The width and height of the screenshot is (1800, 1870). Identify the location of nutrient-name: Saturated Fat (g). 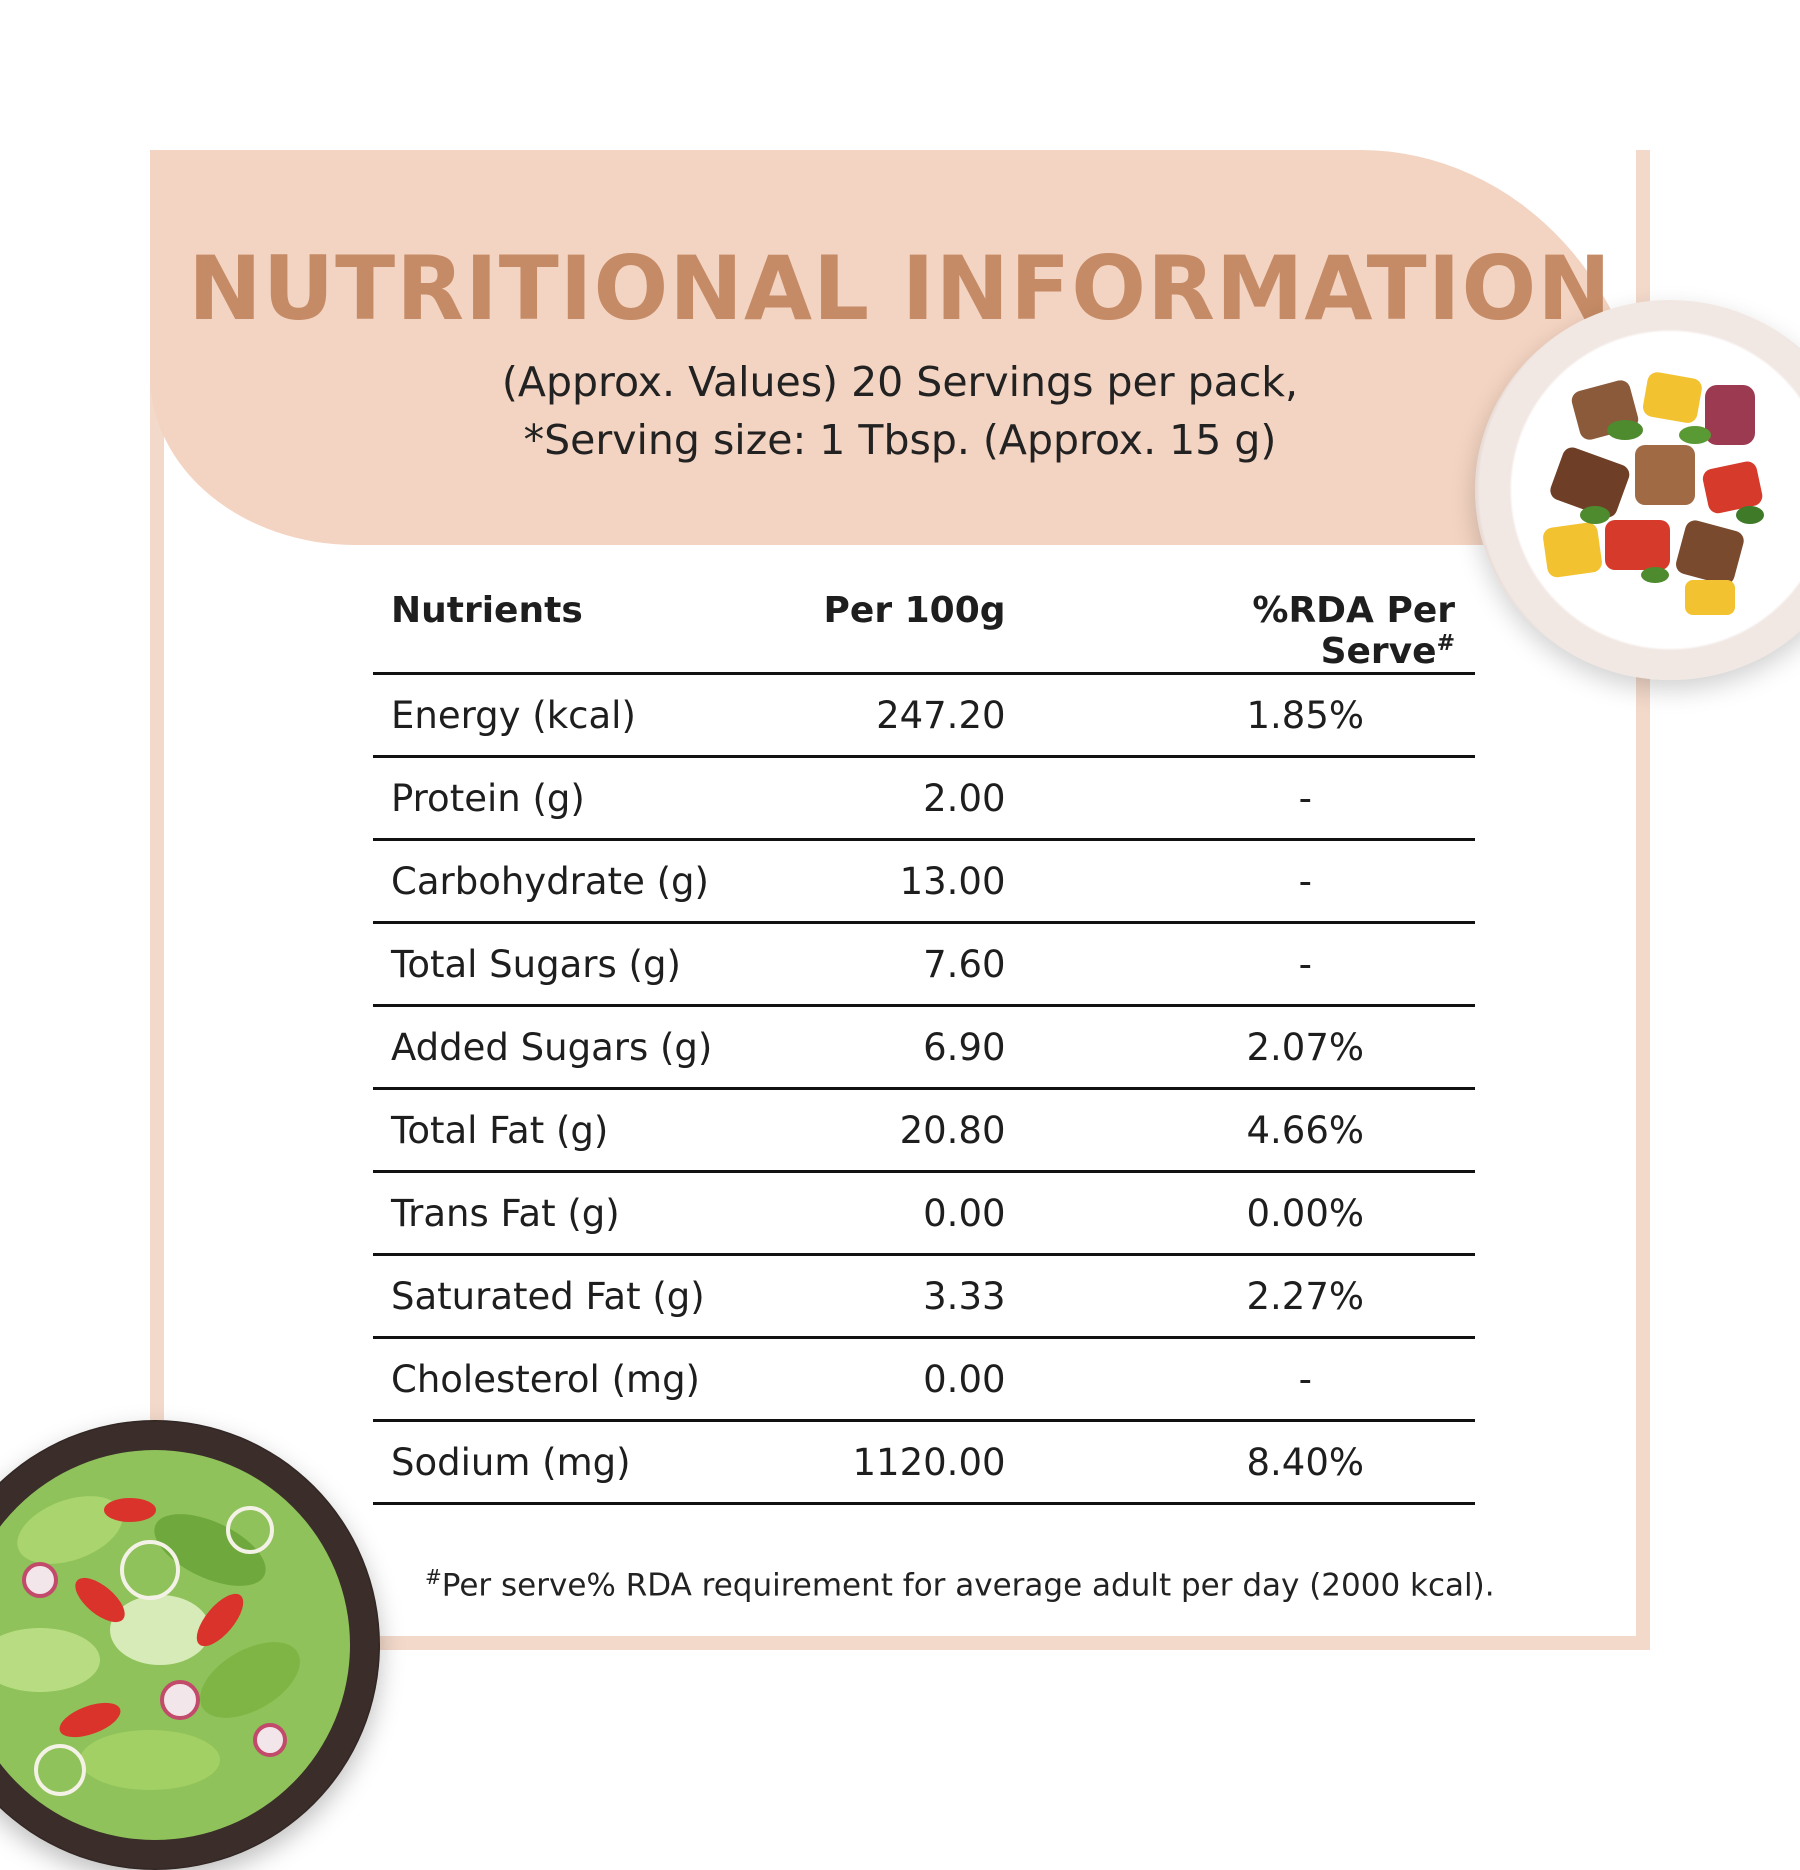
(589, 1296).